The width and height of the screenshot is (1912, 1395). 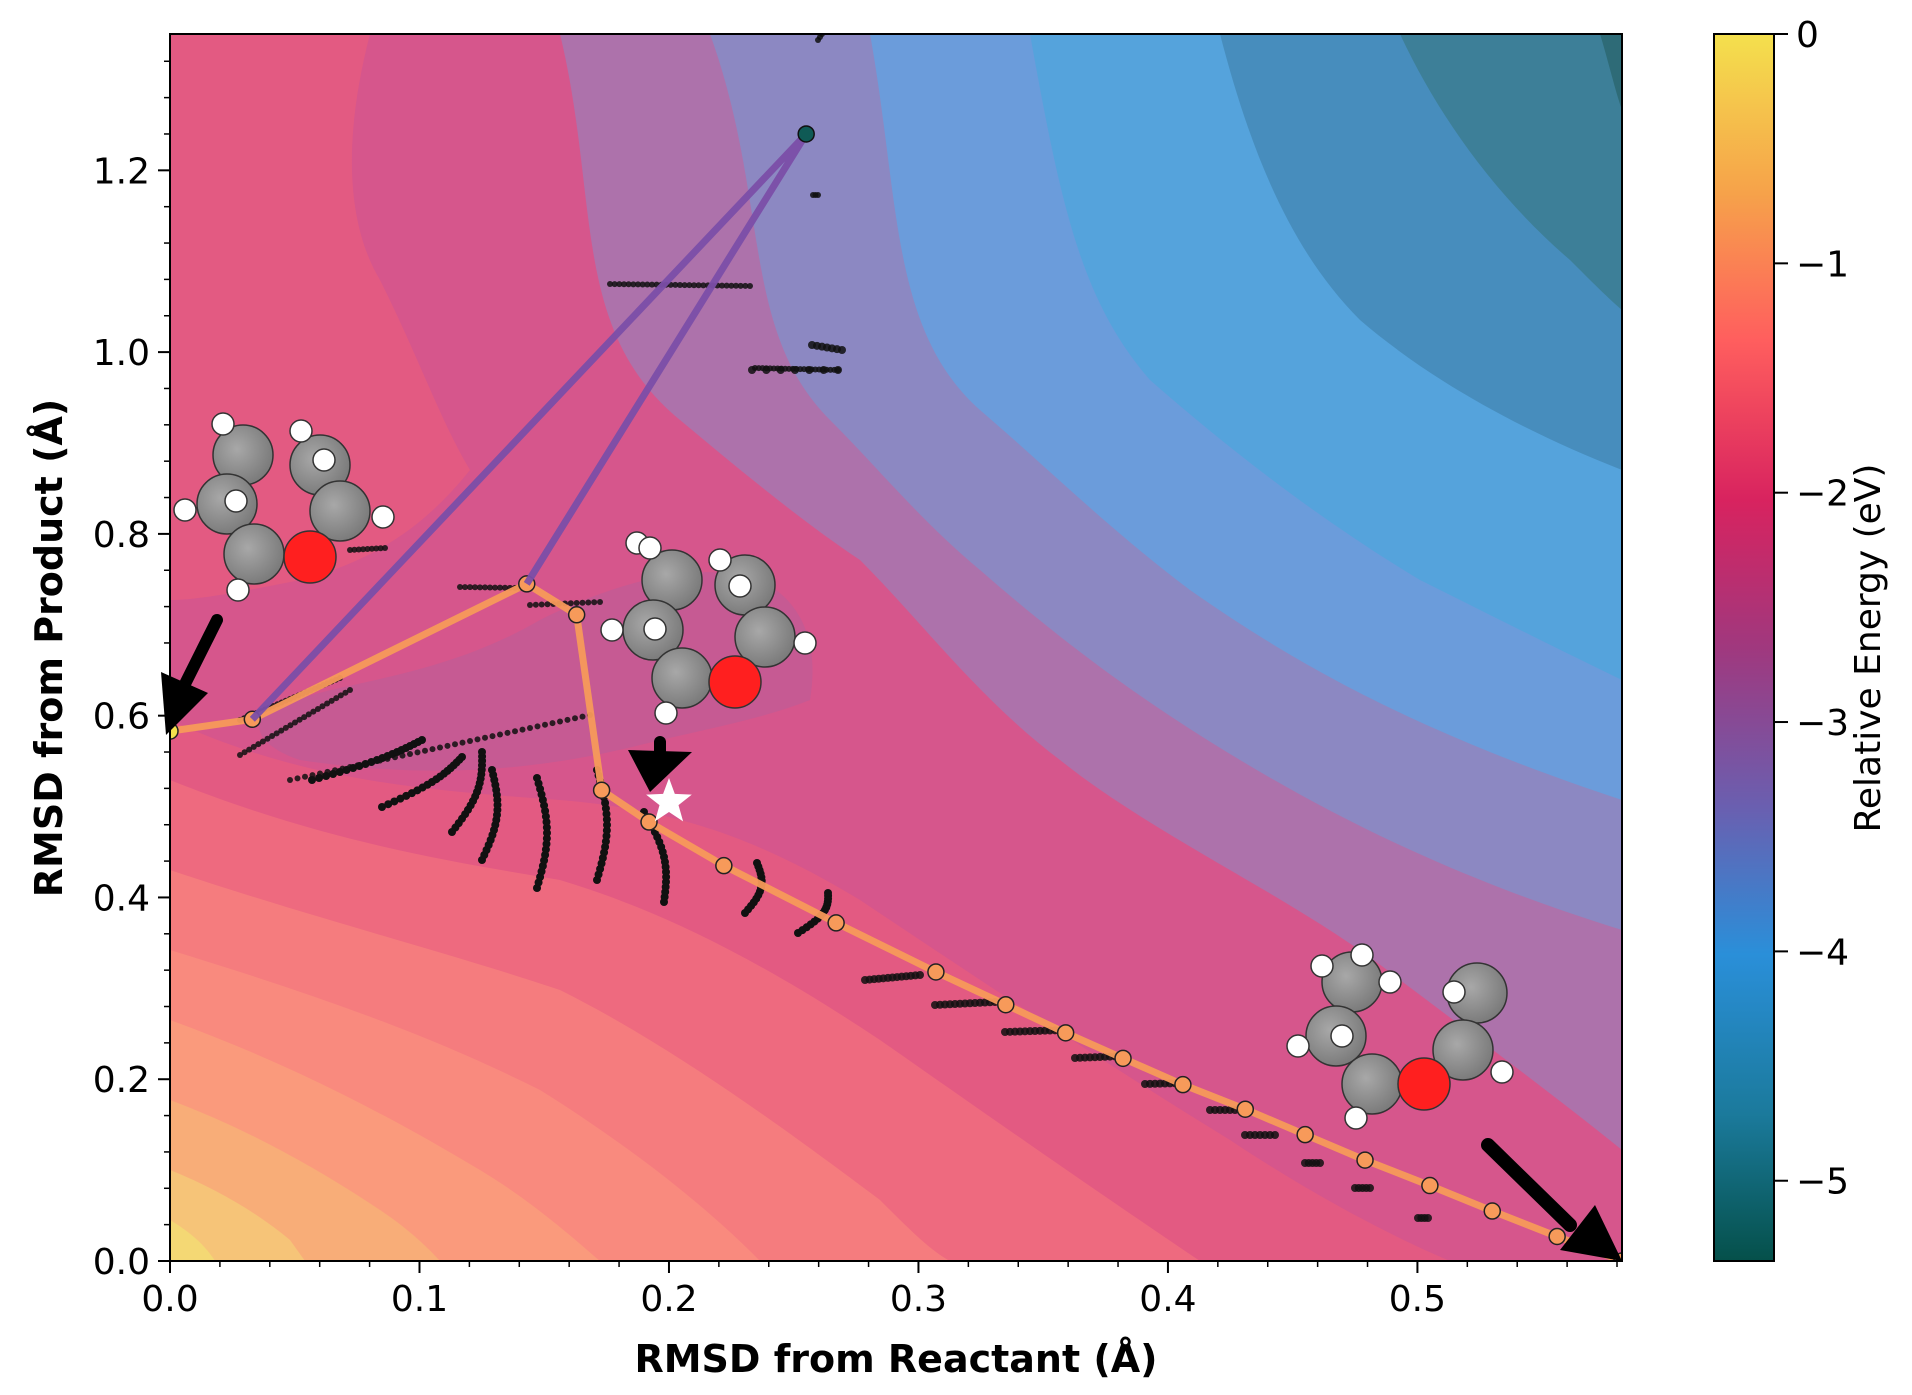 What do you see at coordinates (284, 507) in the screenshot?
I see `molecule-reactant` at bounding box center [284, 507].